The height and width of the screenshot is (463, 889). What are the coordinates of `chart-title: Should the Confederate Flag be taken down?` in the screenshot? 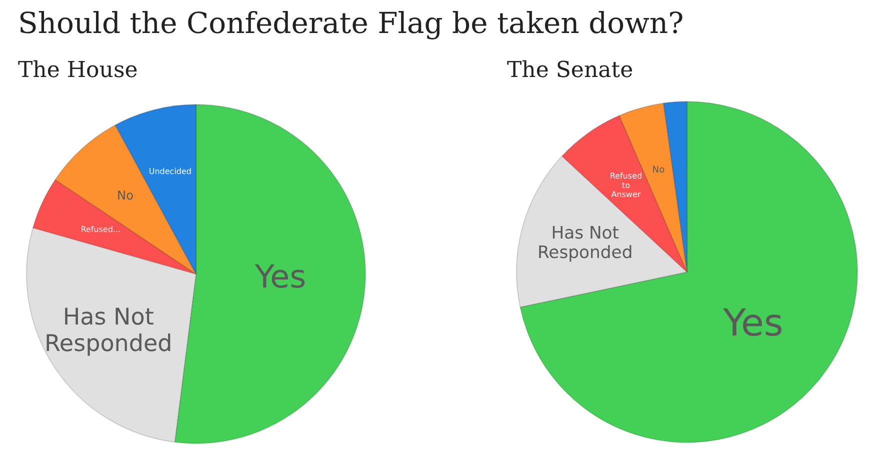 It's located at (351, 23).